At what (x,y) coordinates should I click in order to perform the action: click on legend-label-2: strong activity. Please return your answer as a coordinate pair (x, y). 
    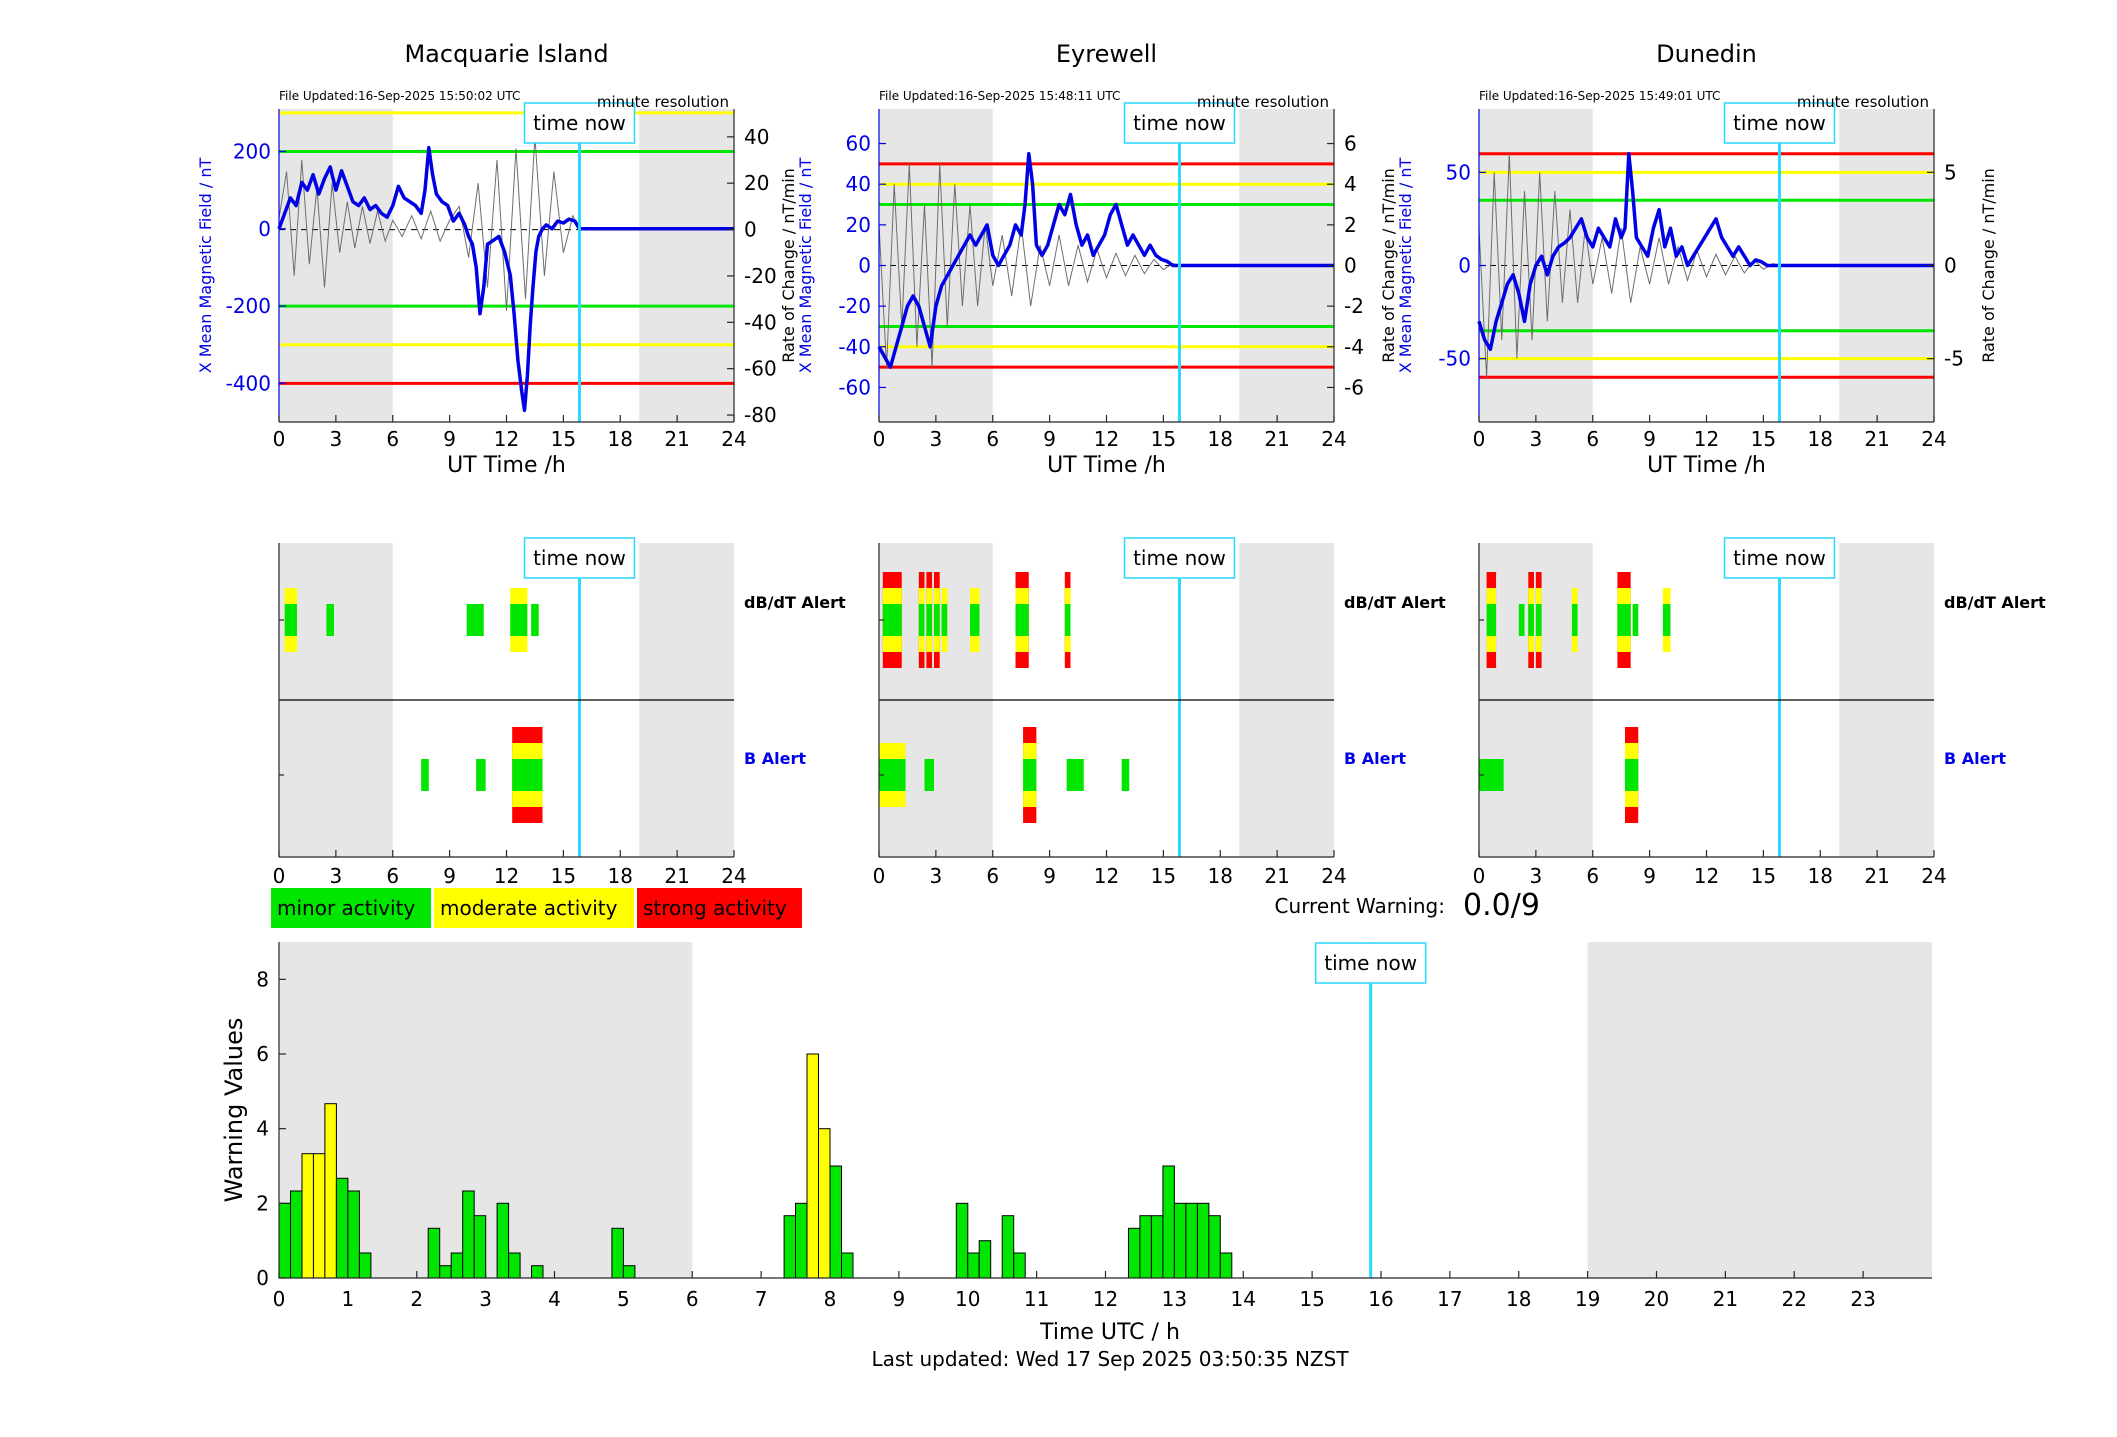
    Looking at the image, I should click on (715, 908).